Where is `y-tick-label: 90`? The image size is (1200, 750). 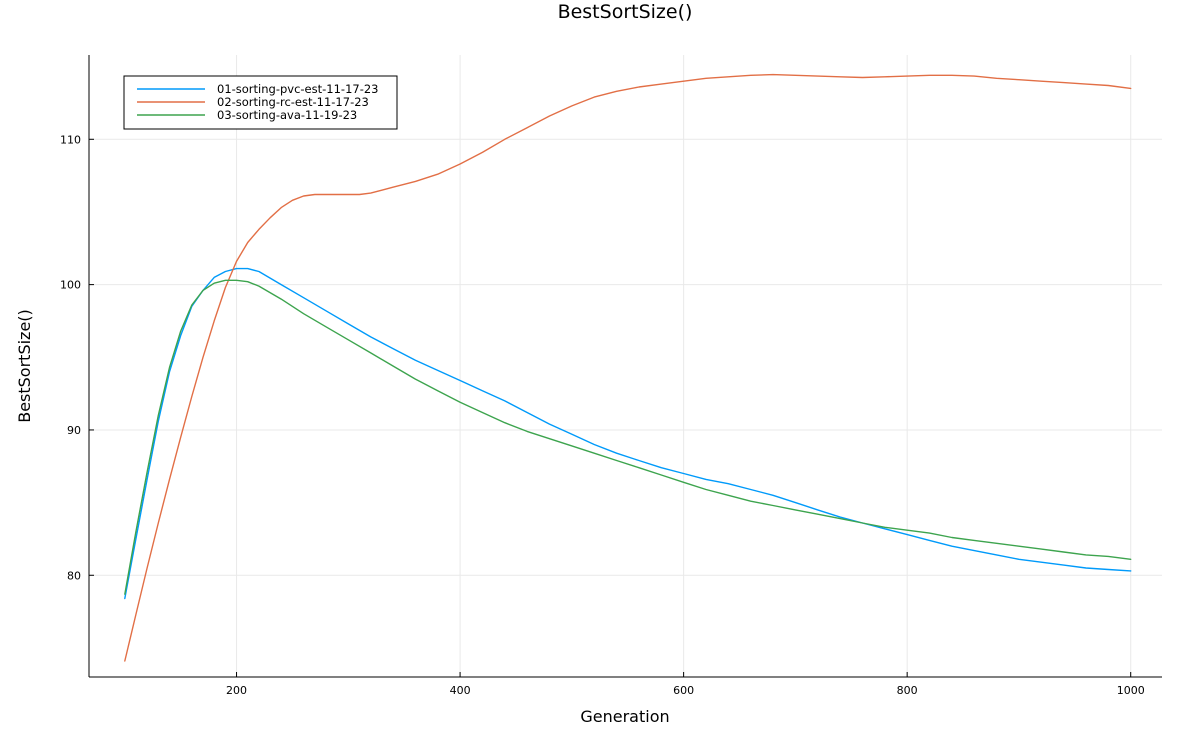 y-tick-label: 90 is located at coordinates (74, 430).